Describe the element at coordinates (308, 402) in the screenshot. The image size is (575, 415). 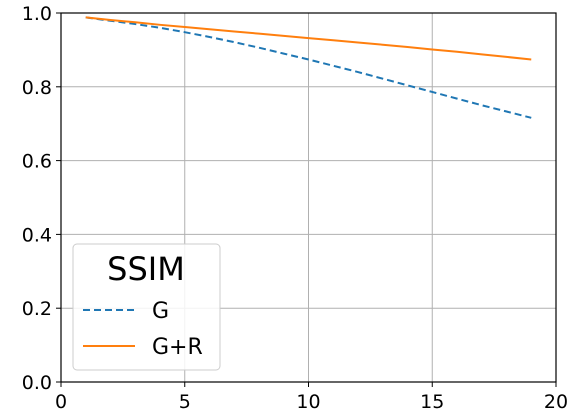
I see `x-tick-label: 10` at that location.